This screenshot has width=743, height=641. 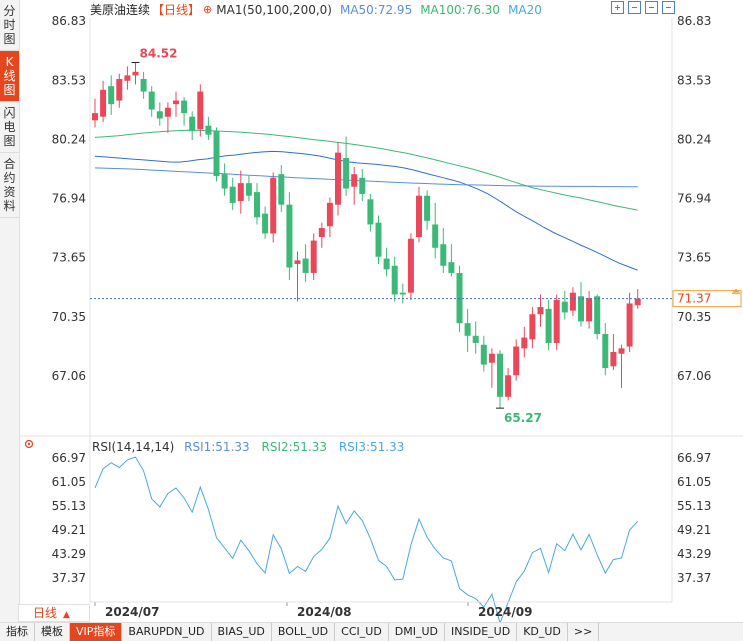 What do you see at coordinates (69, 530) in the screenshot?
I see `rsi-tick-left: 49.21` at bounding box center [69, 530].